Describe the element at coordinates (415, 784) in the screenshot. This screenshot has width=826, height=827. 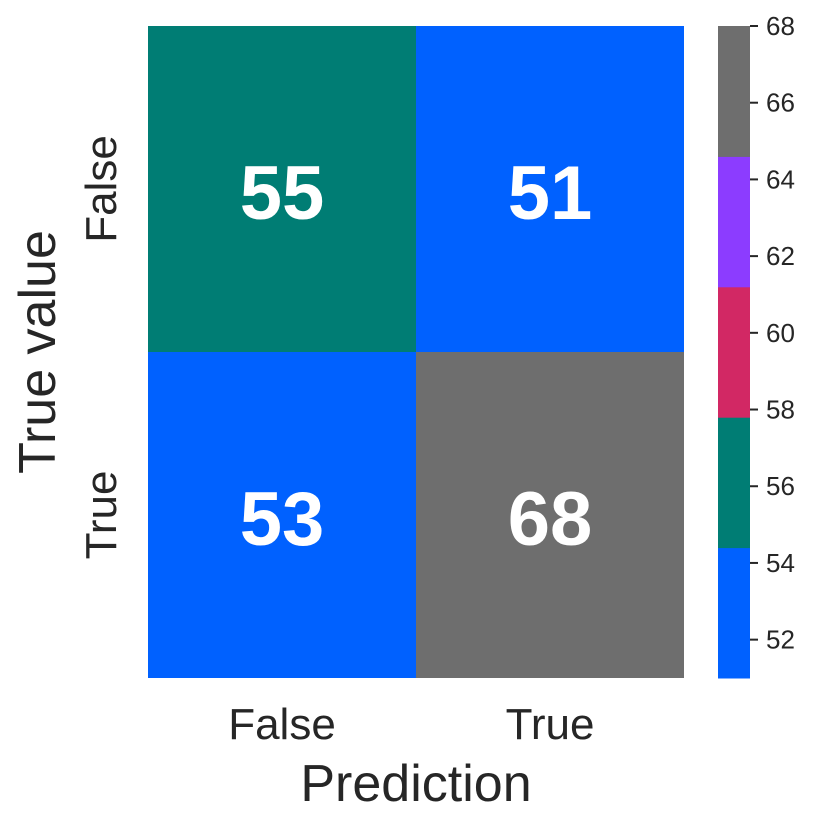
I see `x-axis-title: Prediction` at that location.